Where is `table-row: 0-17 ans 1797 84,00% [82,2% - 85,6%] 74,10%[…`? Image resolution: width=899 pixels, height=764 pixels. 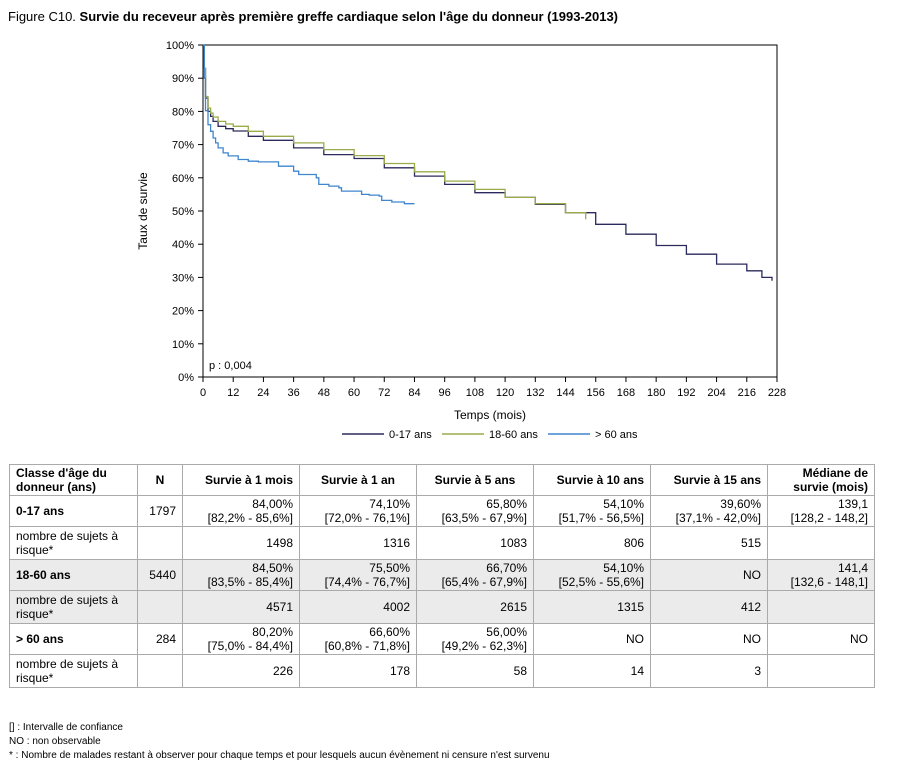
table-row: 0-17 ans 1797 84,00% [82,2% - 85,6%] 74,10%[… is located at coordinates (442, 511).